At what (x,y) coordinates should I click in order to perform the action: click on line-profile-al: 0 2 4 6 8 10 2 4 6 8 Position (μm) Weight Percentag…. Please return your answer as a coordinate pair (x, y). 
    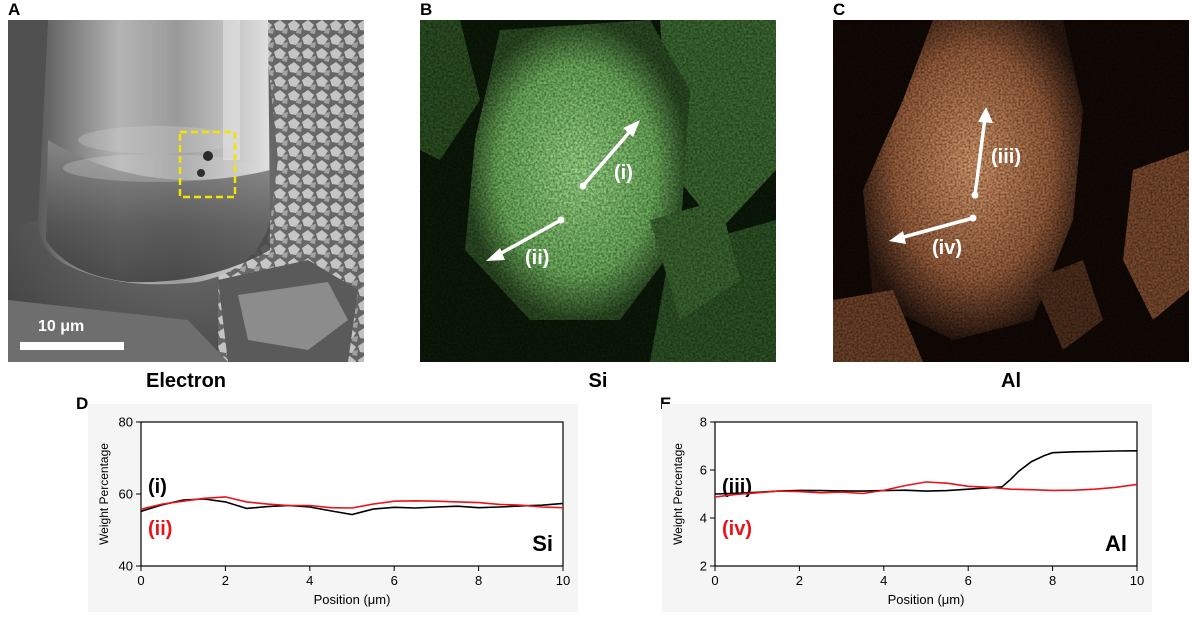
    Looking at the image, I should click on (907, 508).